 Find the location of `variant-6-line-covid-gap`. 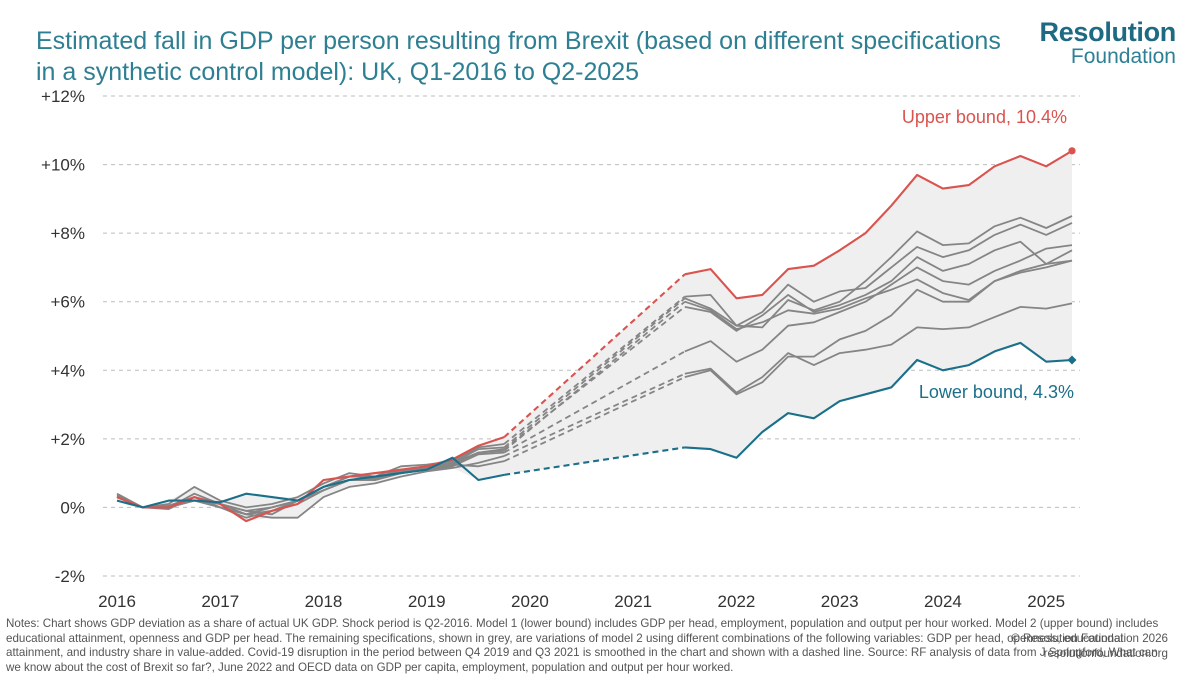

variant-6-line-covid-gap is located at coordinates (594, 414).